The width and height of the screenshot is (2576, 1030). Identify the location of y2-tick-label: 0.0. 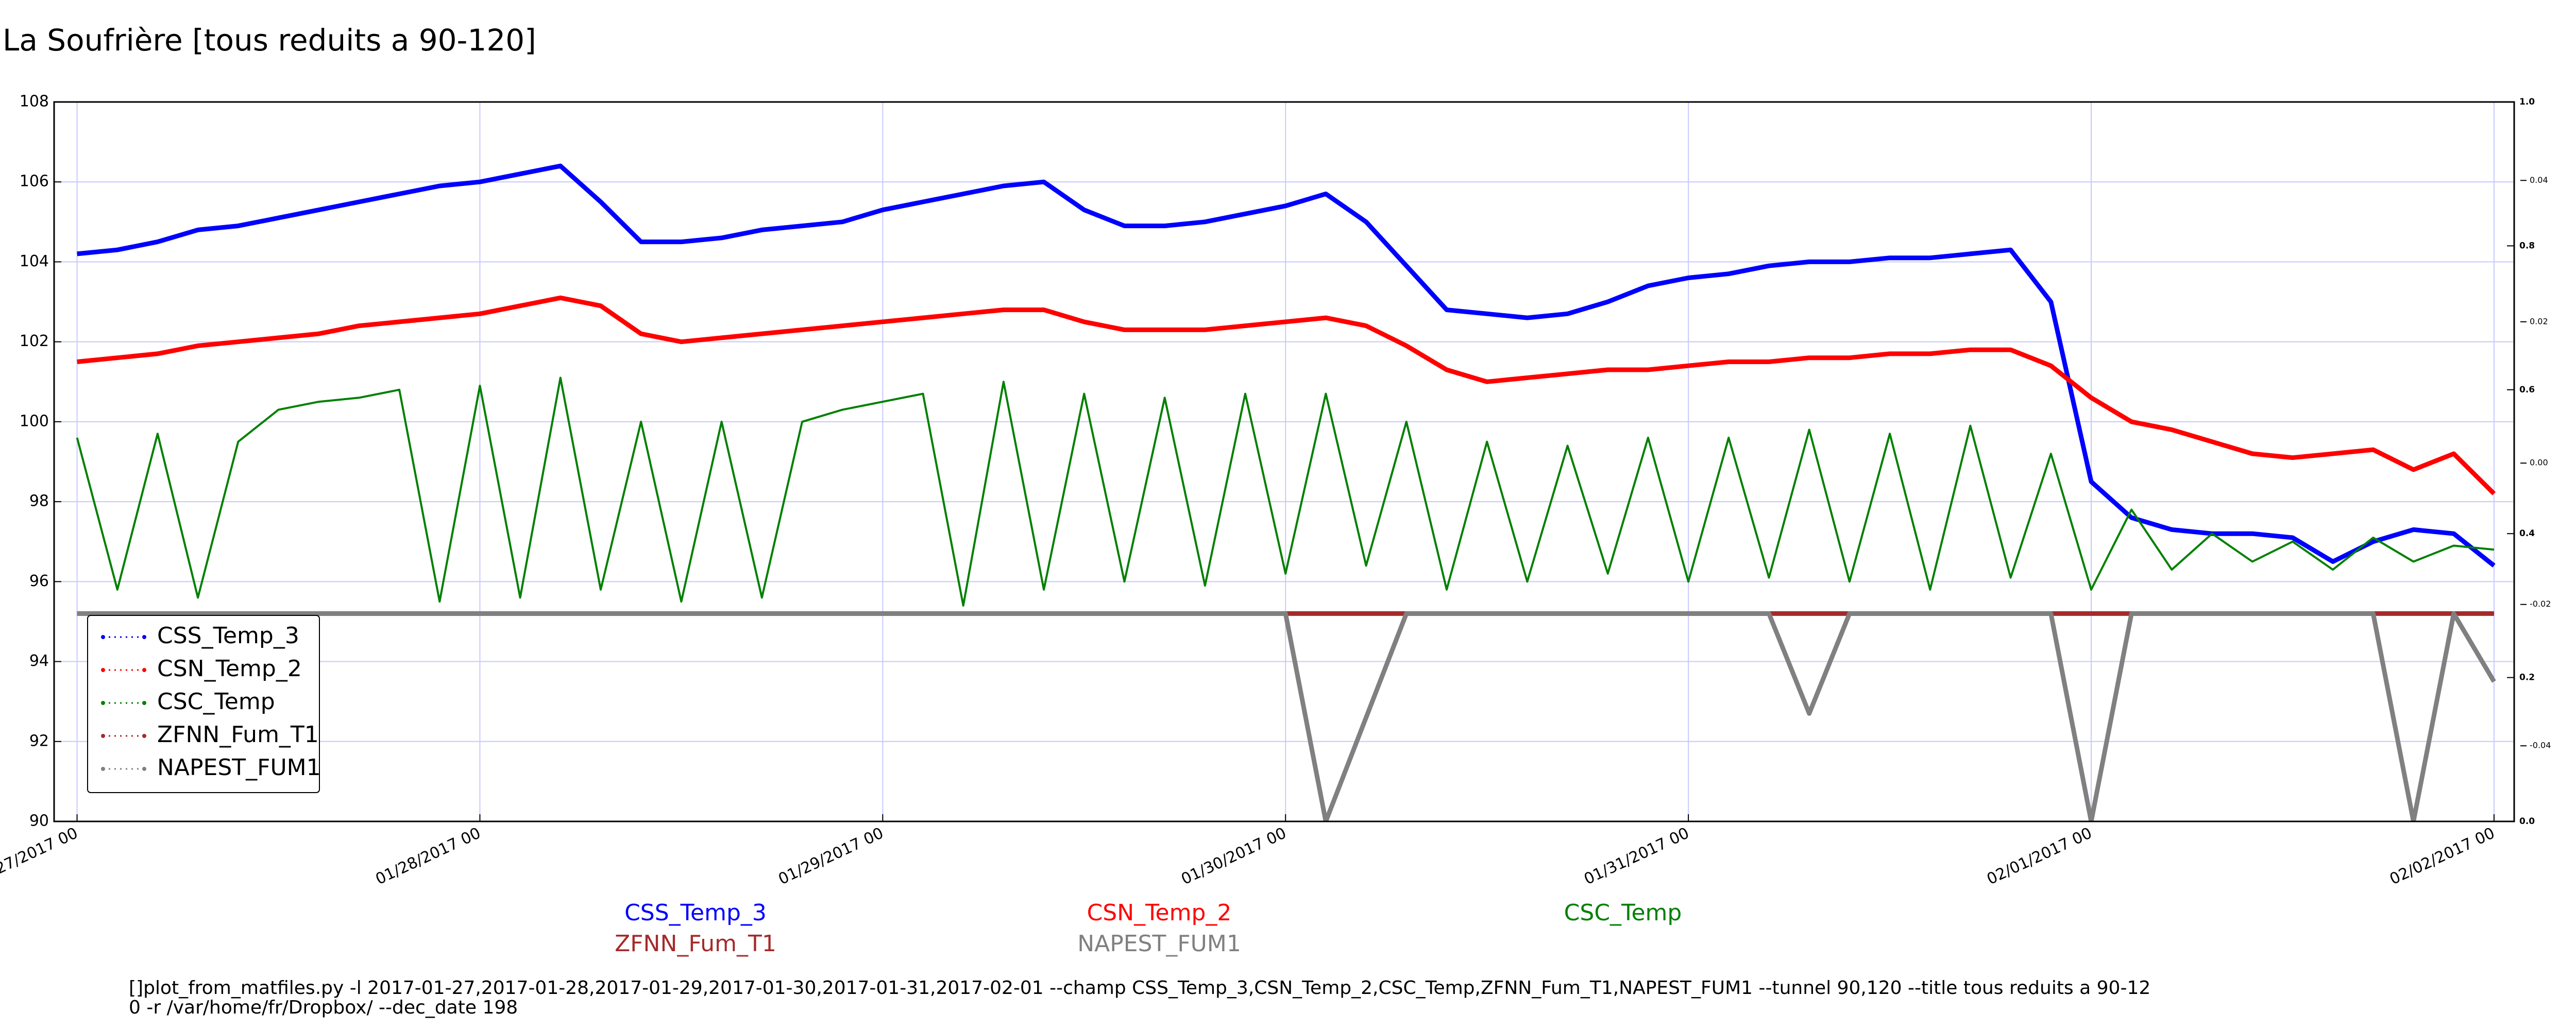
(2527, 821).